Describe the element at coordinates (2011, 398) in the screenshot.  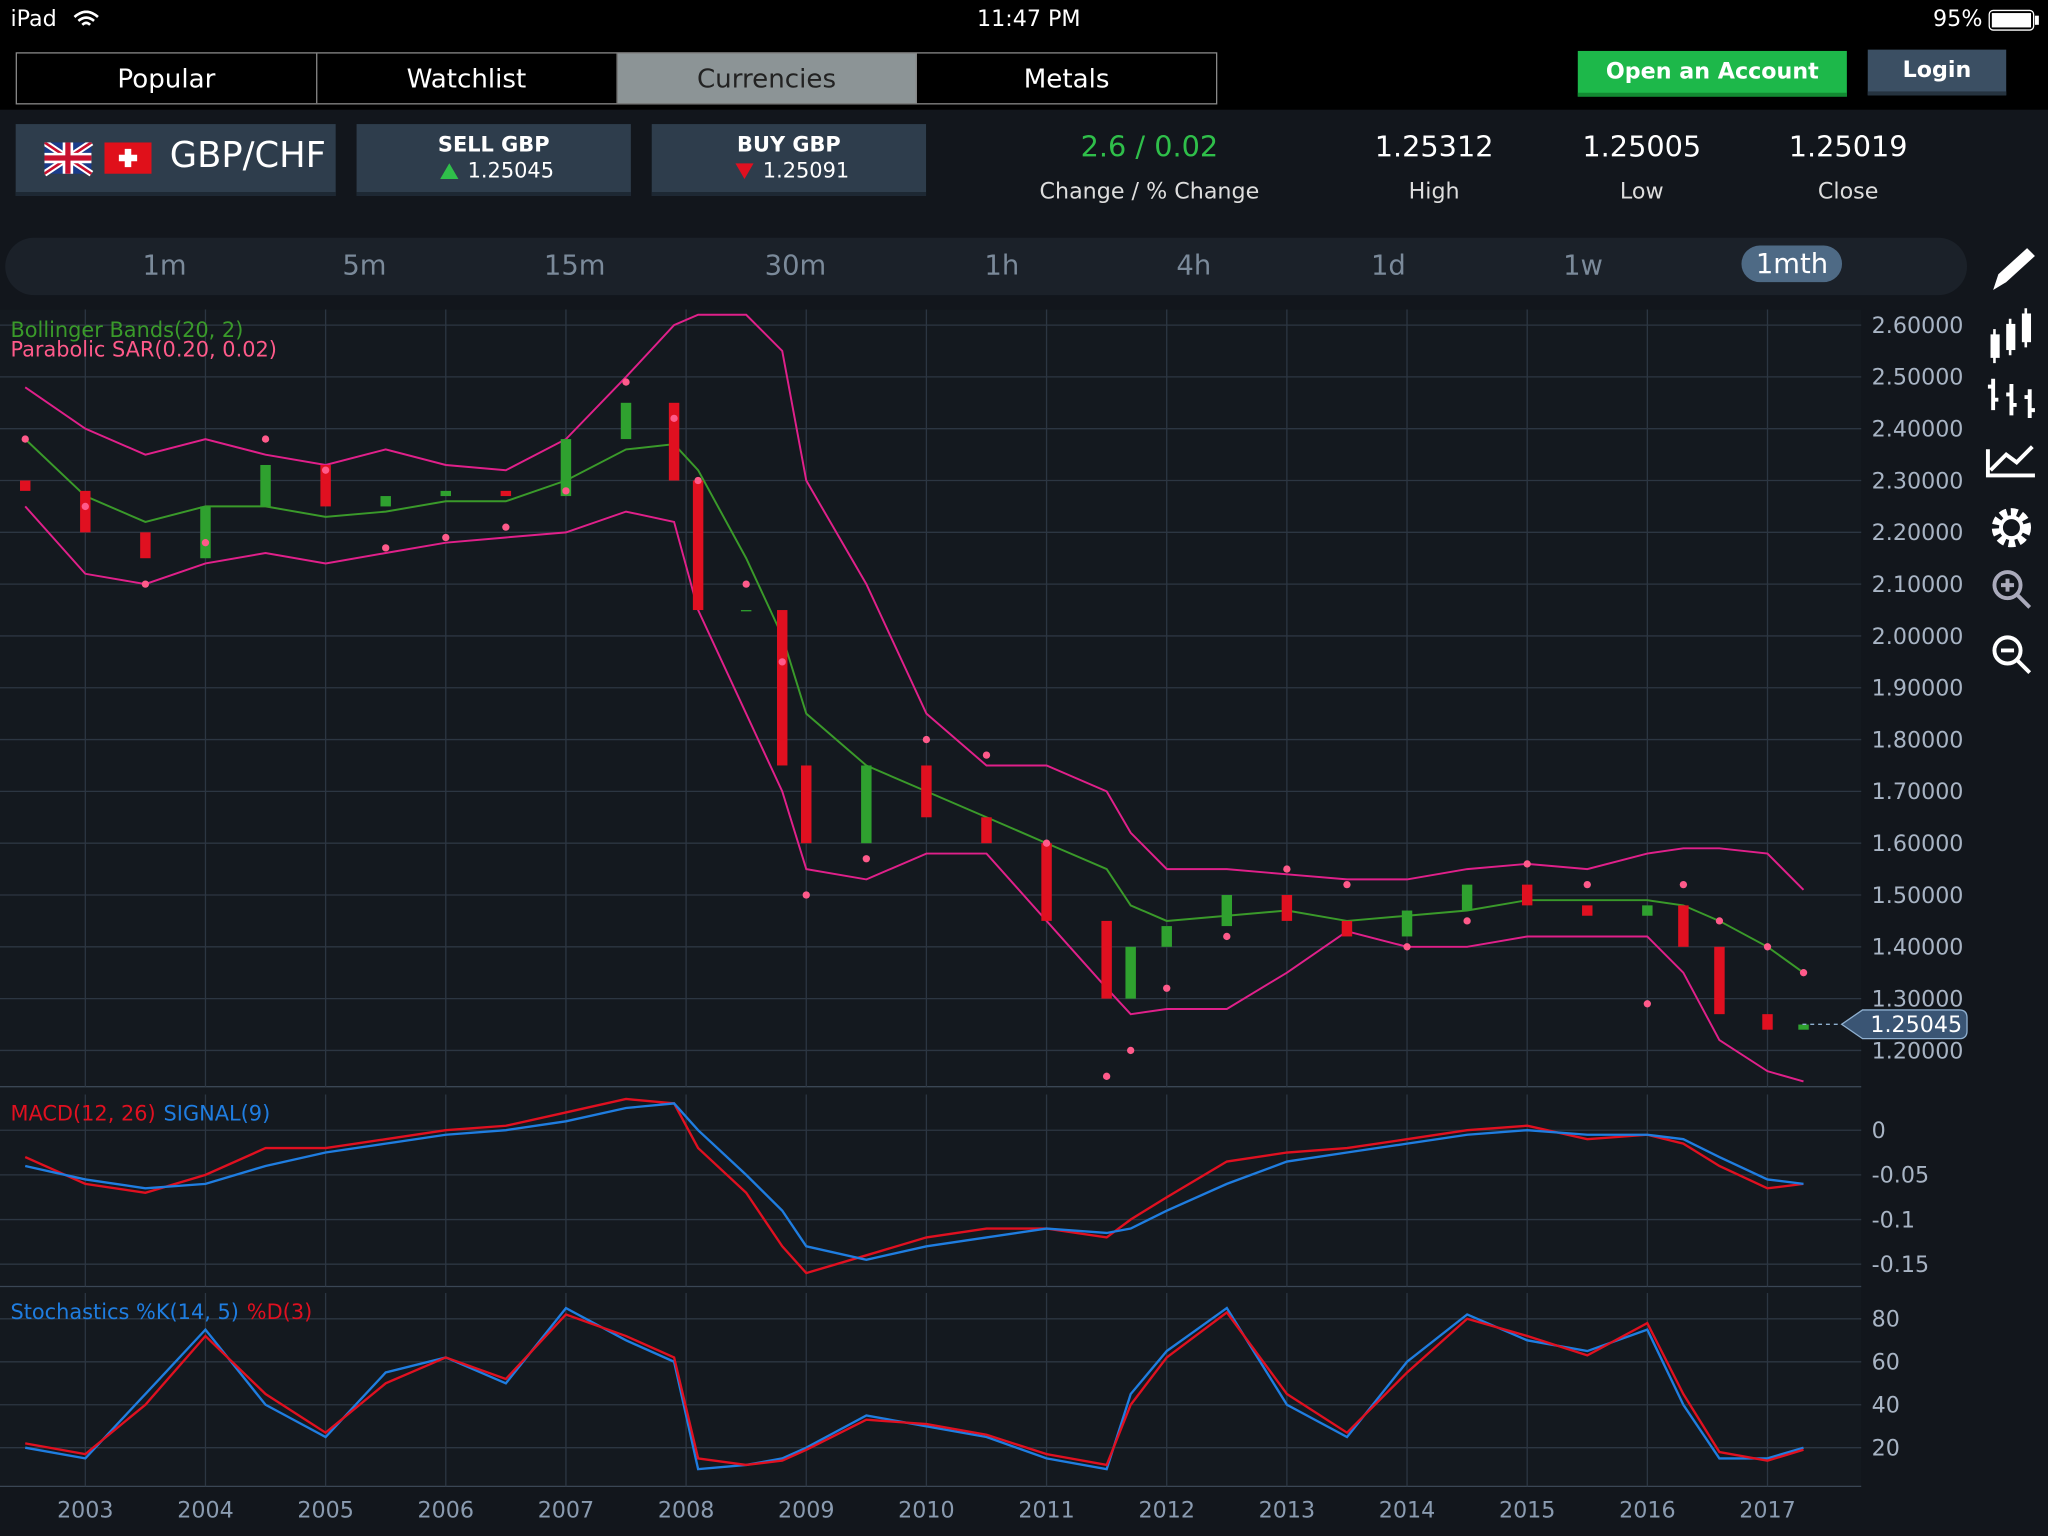
I see `bars-icon` at that location.